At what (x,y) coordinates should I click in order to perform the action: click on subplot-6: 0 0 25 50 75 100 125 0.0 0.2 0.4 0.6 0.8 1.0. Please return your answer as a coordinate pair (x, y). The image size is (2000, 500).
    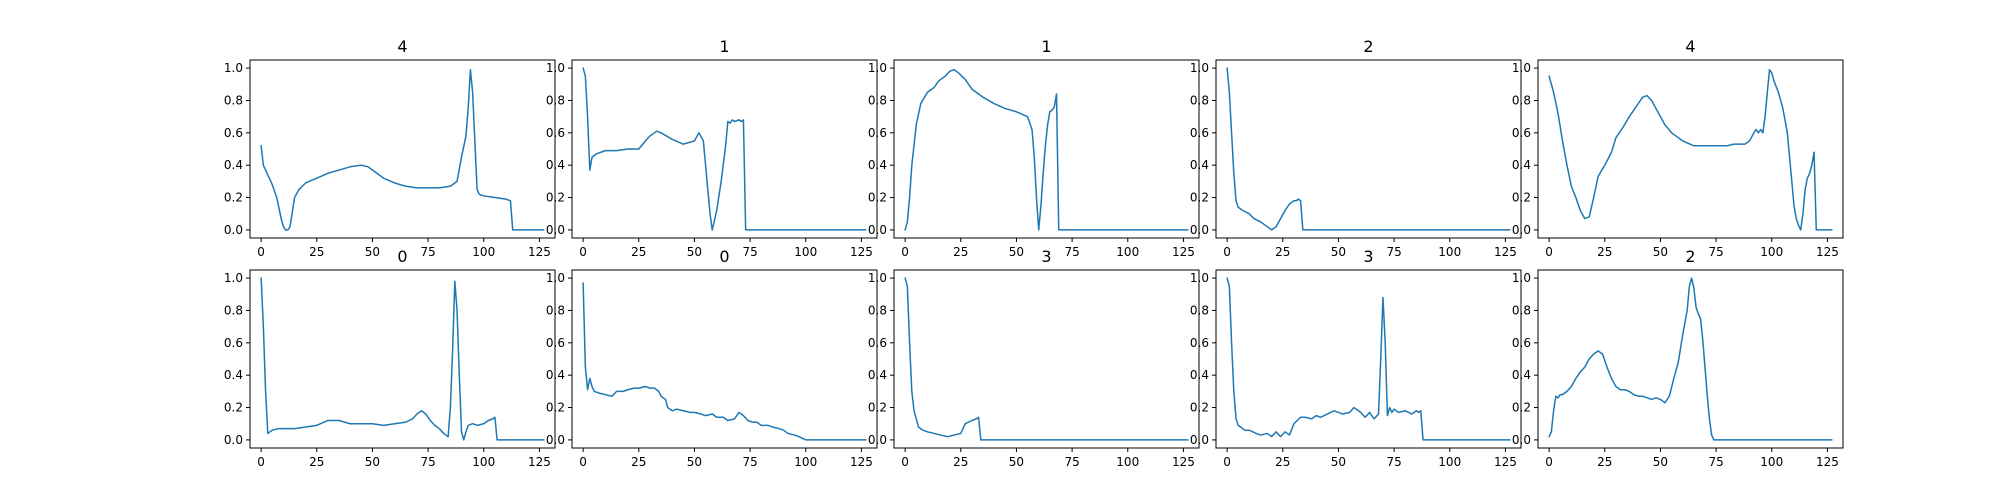
    Looking at the image, I should click on (390, 358).